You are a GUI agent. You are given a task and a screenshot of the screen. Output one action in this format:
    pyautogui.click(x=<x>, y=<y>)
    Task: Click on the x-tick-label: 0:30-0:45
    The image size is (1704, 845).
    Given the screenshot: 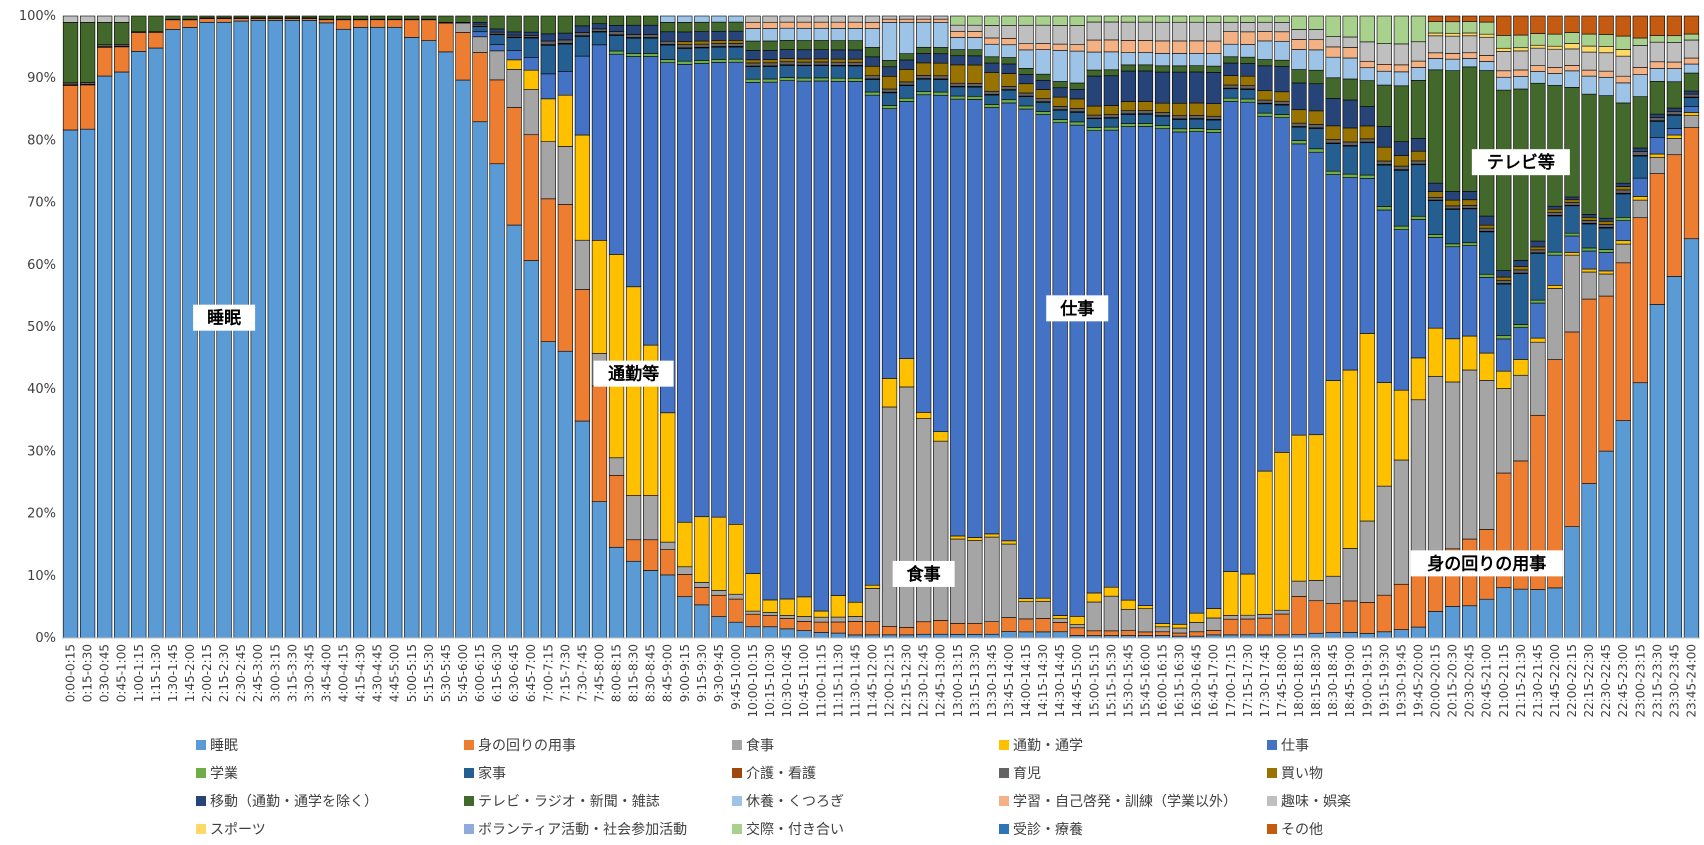 What is the action you would take?
    pyautogui.click(x=105, y=673)
    